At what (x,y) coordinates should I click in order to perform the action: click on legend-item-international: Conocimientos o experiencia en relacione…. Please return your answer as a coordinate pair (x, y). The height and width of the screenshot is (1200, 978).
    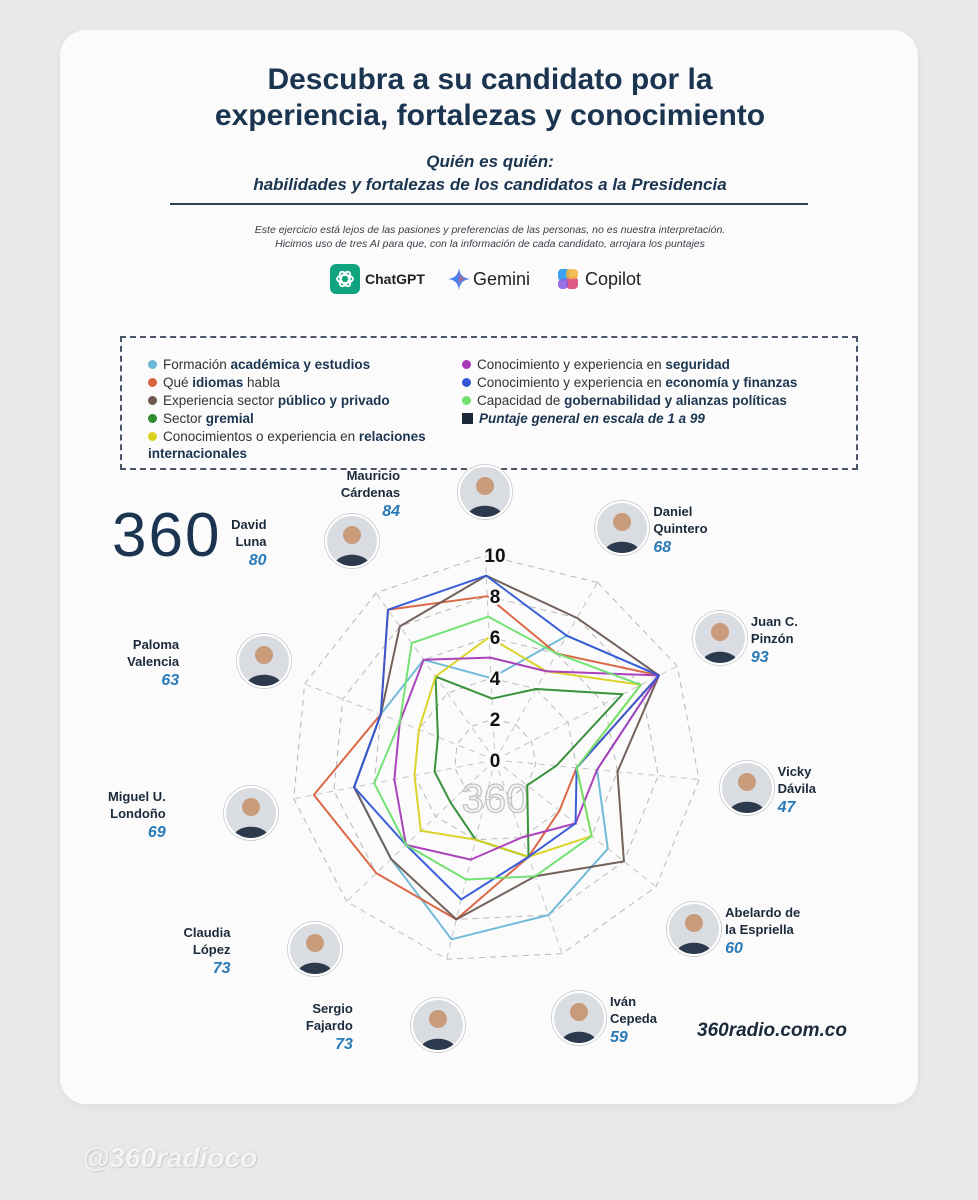
    Looking at the image, I should click on (287, 445).